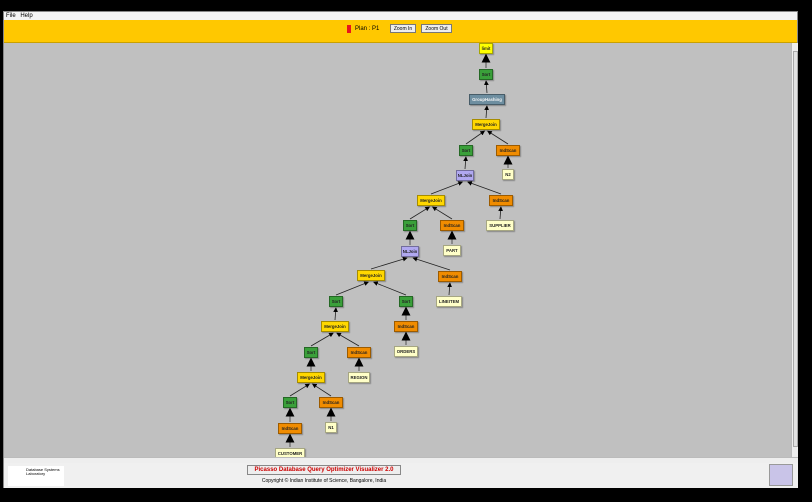  I want to click on plan-indicator: Plan : P1, so click(363, 29).